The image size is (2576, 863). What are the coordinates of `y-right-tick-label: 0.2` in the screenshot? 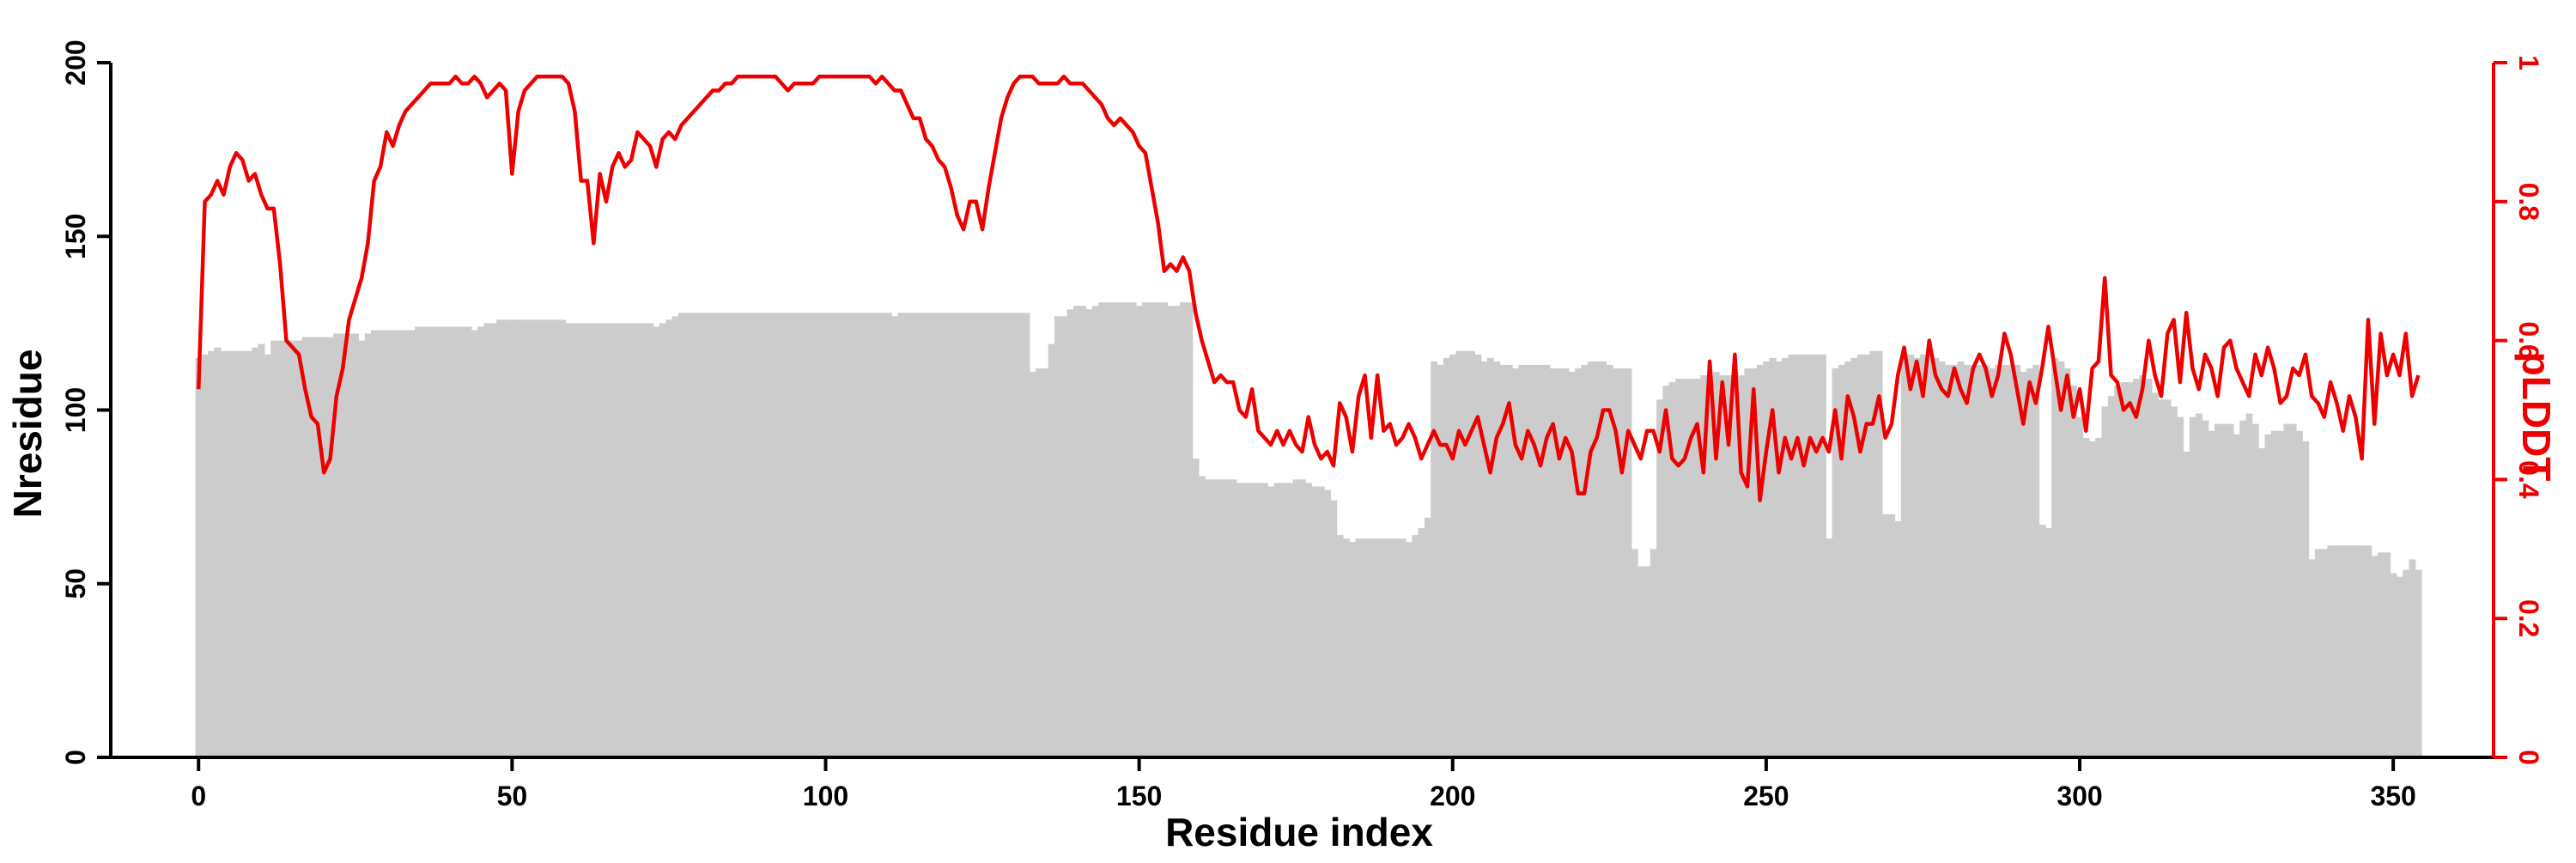 It's located at (2529, 618).